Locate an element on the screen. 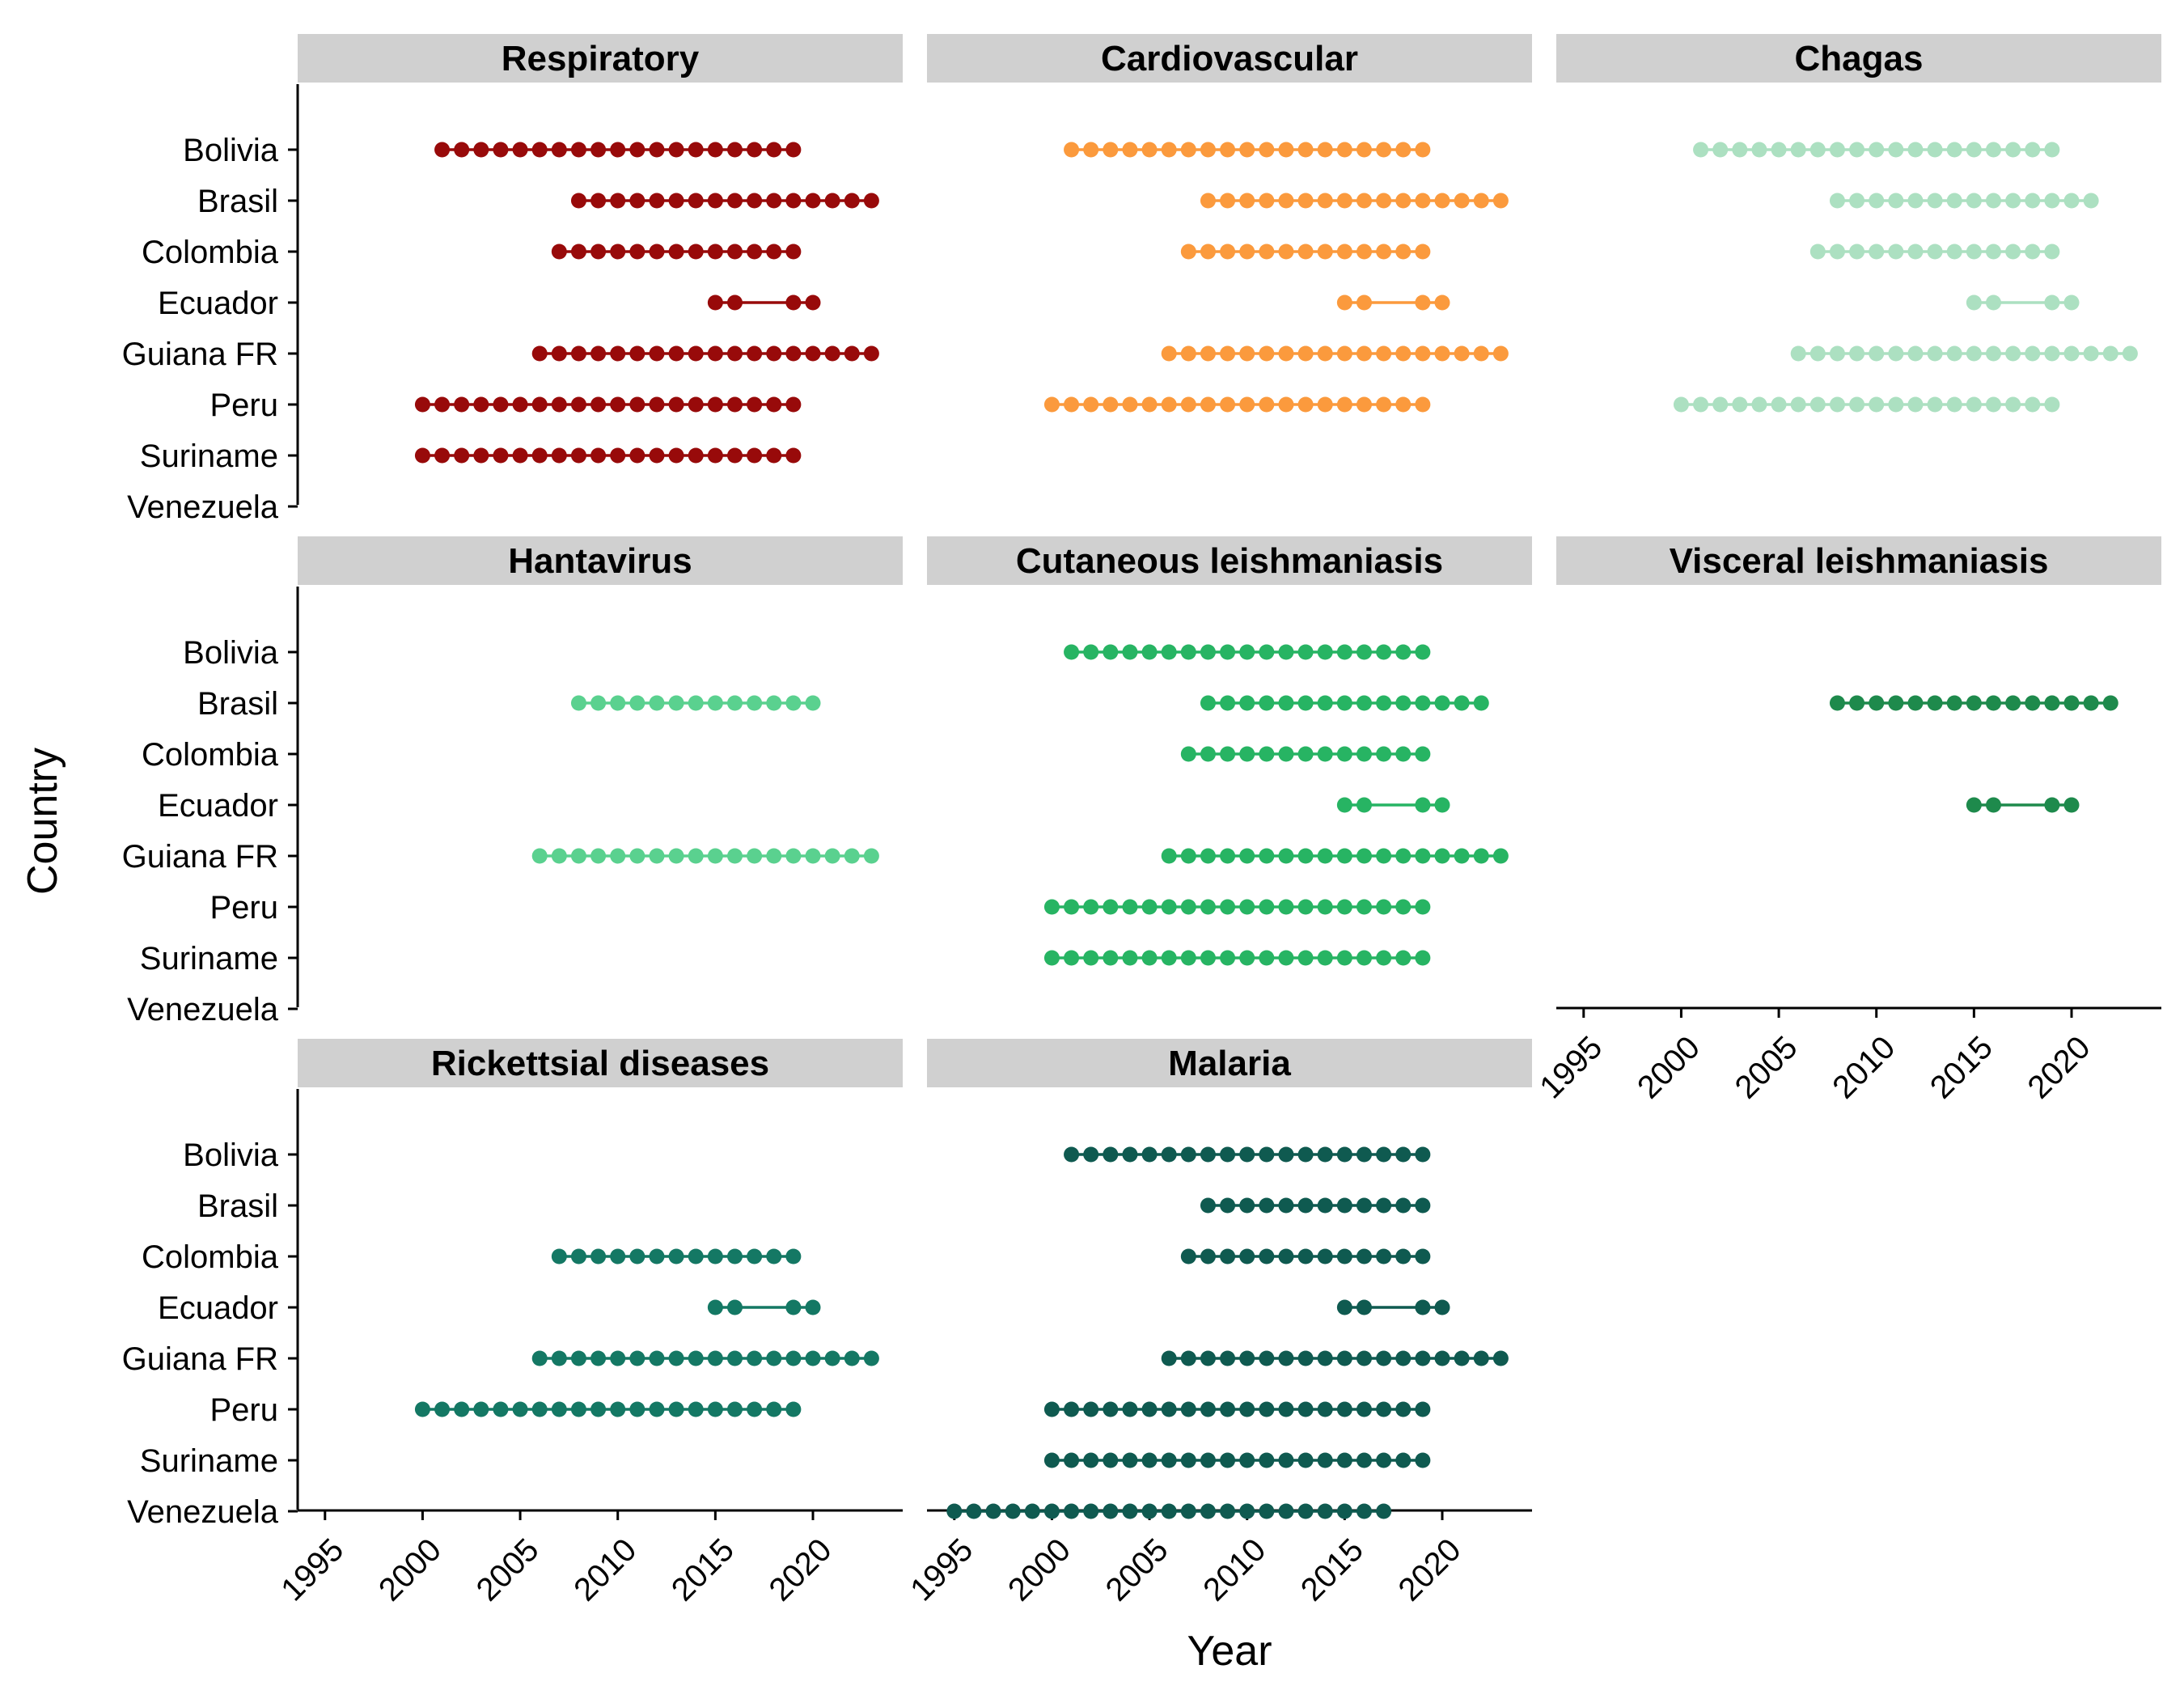  data-point-peru-2012 is located at coordinates (1286, 1409).